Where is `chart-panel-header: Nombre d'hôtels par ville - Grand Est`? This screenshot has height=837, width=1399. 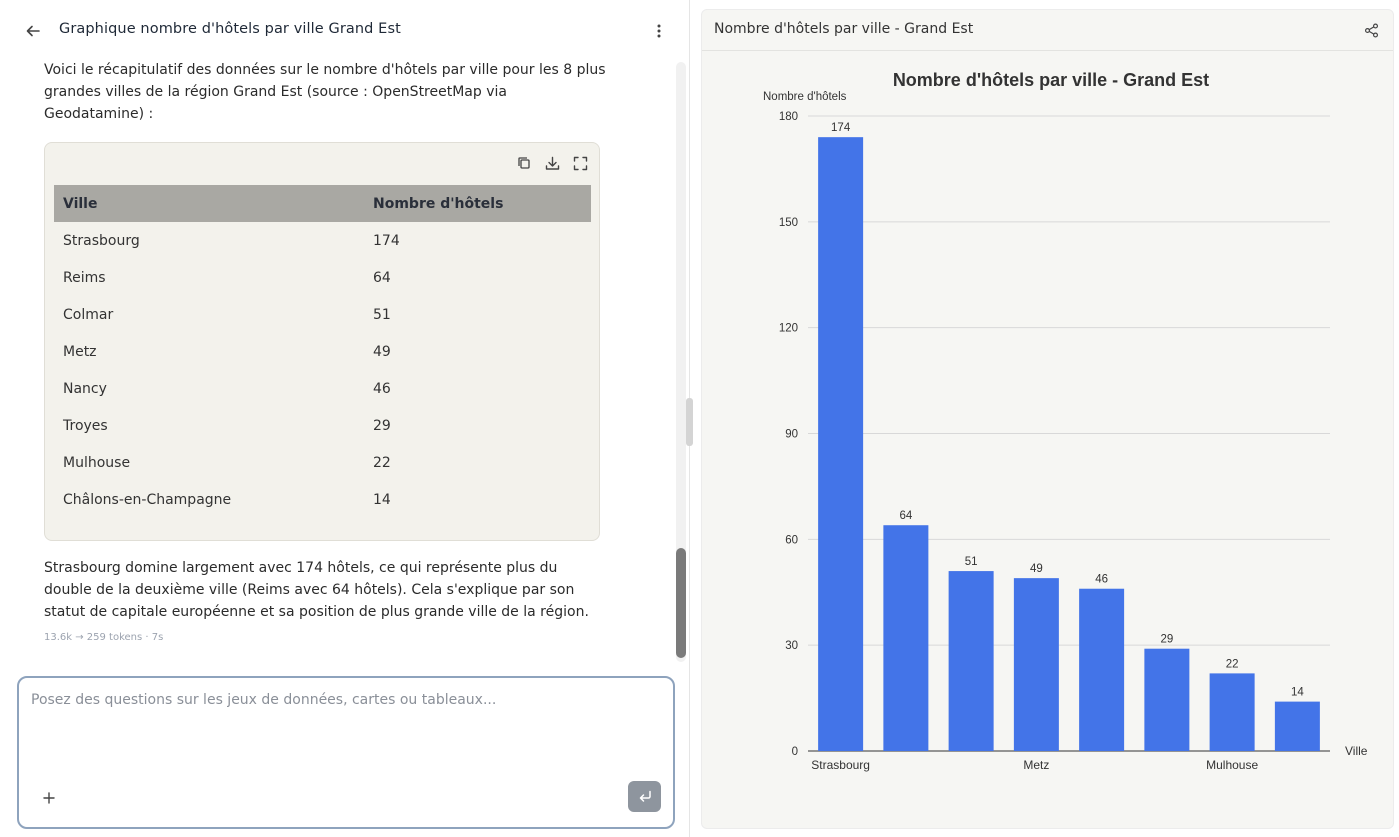
chart-panel-header: Nombre d'hôtels par ville - Grand Est is located at coordinates (1047, 30).